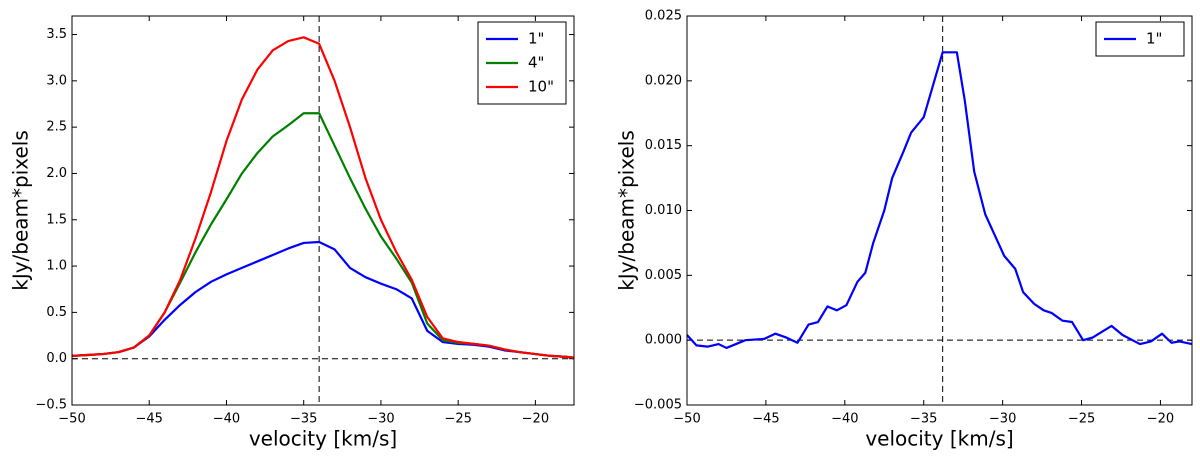 The image size is (1200, 463). I want to click on y-tick-label: 2.5, so click(56, 127).